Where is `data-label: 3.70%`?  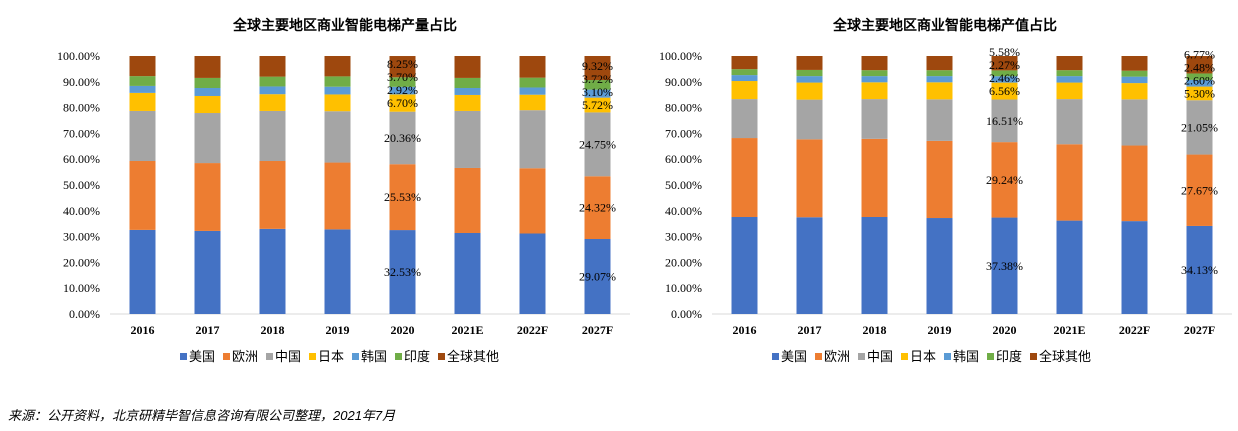
data-label: 3.70% is located at coordinates (402, 77).